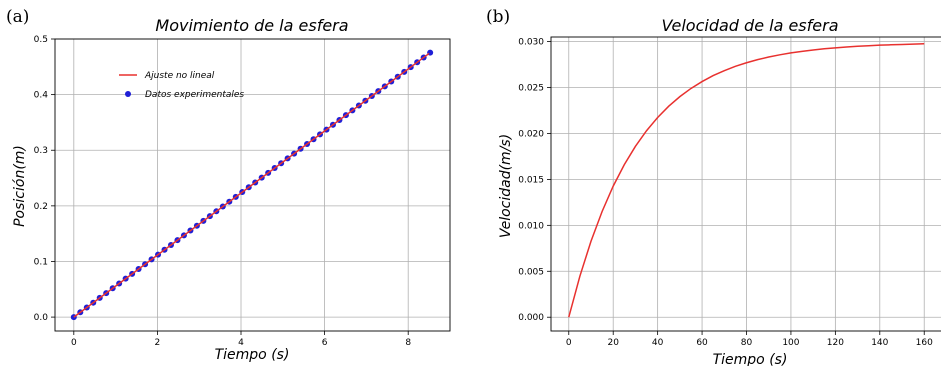  What do you see at coordinates (531, 43) in the screenshot?
I see `y-tick-label: 0.030` at bounding box center [531, 43].